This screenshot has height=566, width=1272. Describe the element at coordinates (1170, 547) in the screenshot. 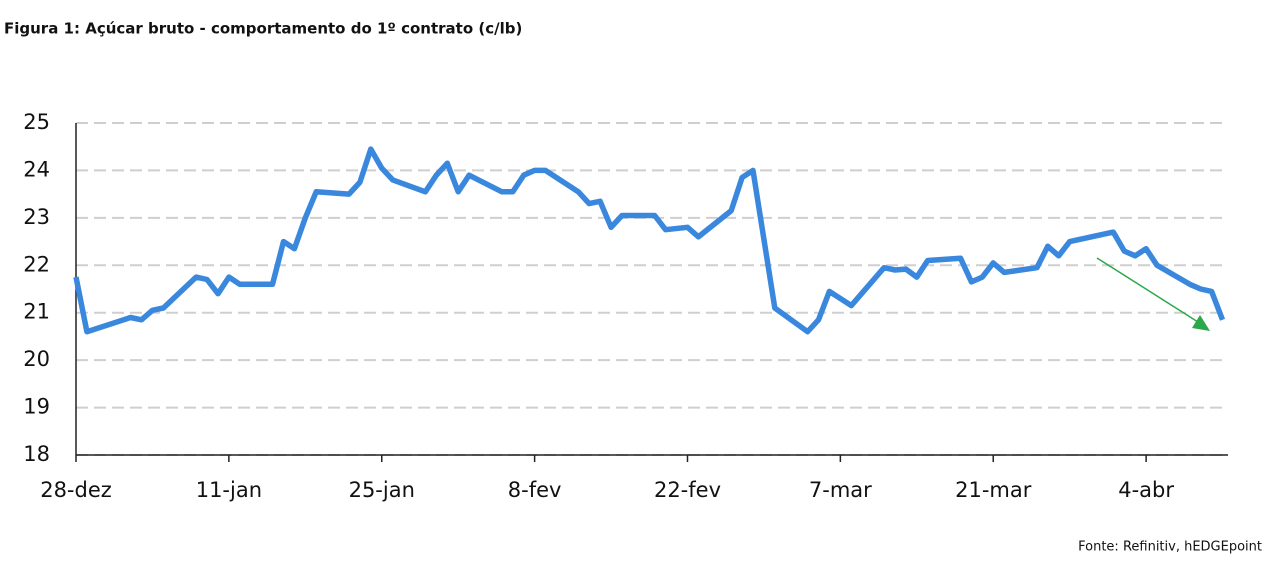

I see `source-note: Fonte: Refinitiv, hEDGEpoint` at that location.